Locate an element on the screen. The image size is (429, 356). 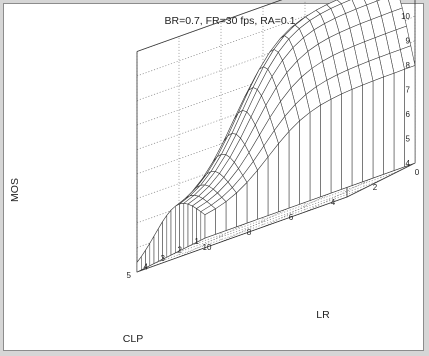
z-tick-label: 6 is located at coordinates (408, 114).